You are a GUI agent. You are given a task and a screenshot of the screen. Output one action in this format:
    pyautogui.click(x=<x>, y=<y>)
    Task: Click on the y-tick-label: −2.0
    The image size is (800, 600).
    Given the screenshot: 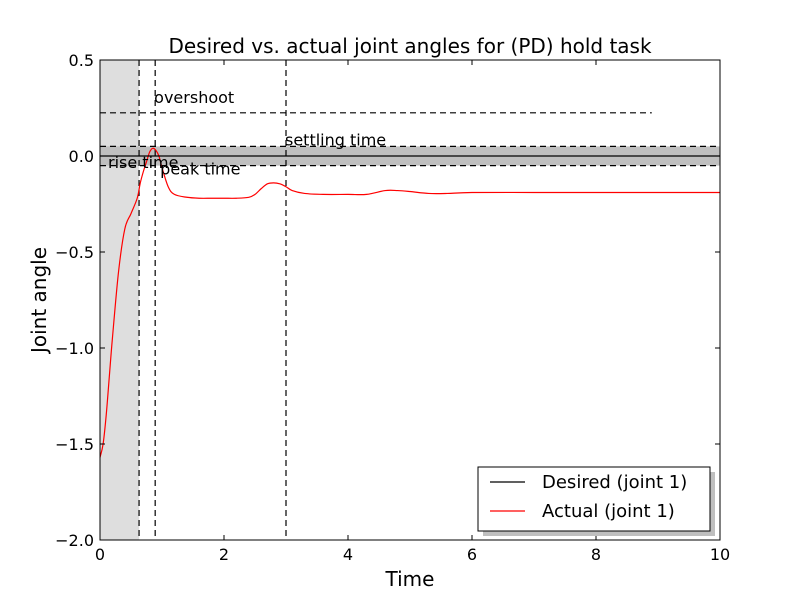 What is the action you would take?
    pyautogui.click(x=74, y=540)
    